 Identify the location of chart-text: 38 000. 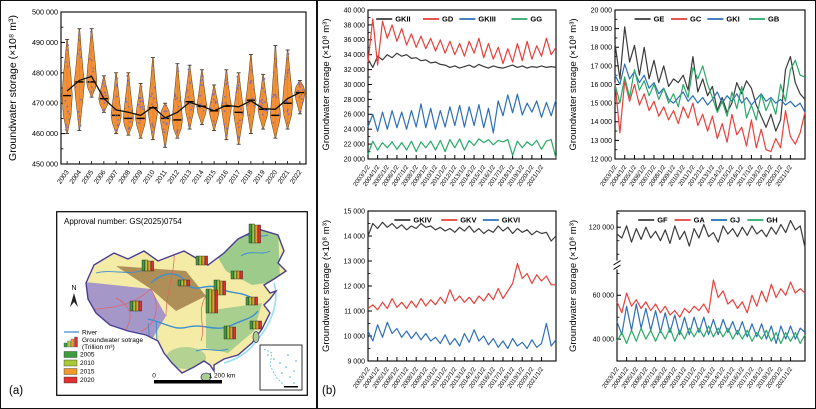
(355, 25).